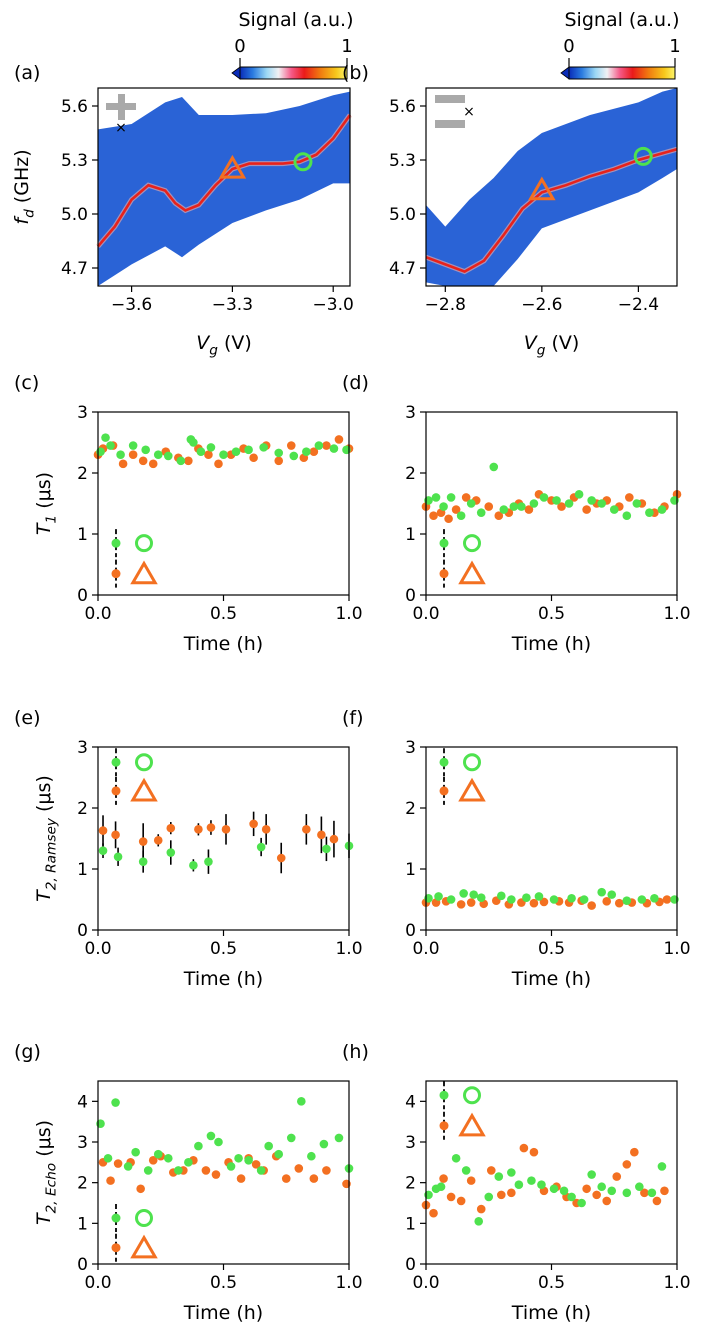  Describe the element at coordinates (26, 383) in the screenshot. I see `panel-label: (c)` at that location.